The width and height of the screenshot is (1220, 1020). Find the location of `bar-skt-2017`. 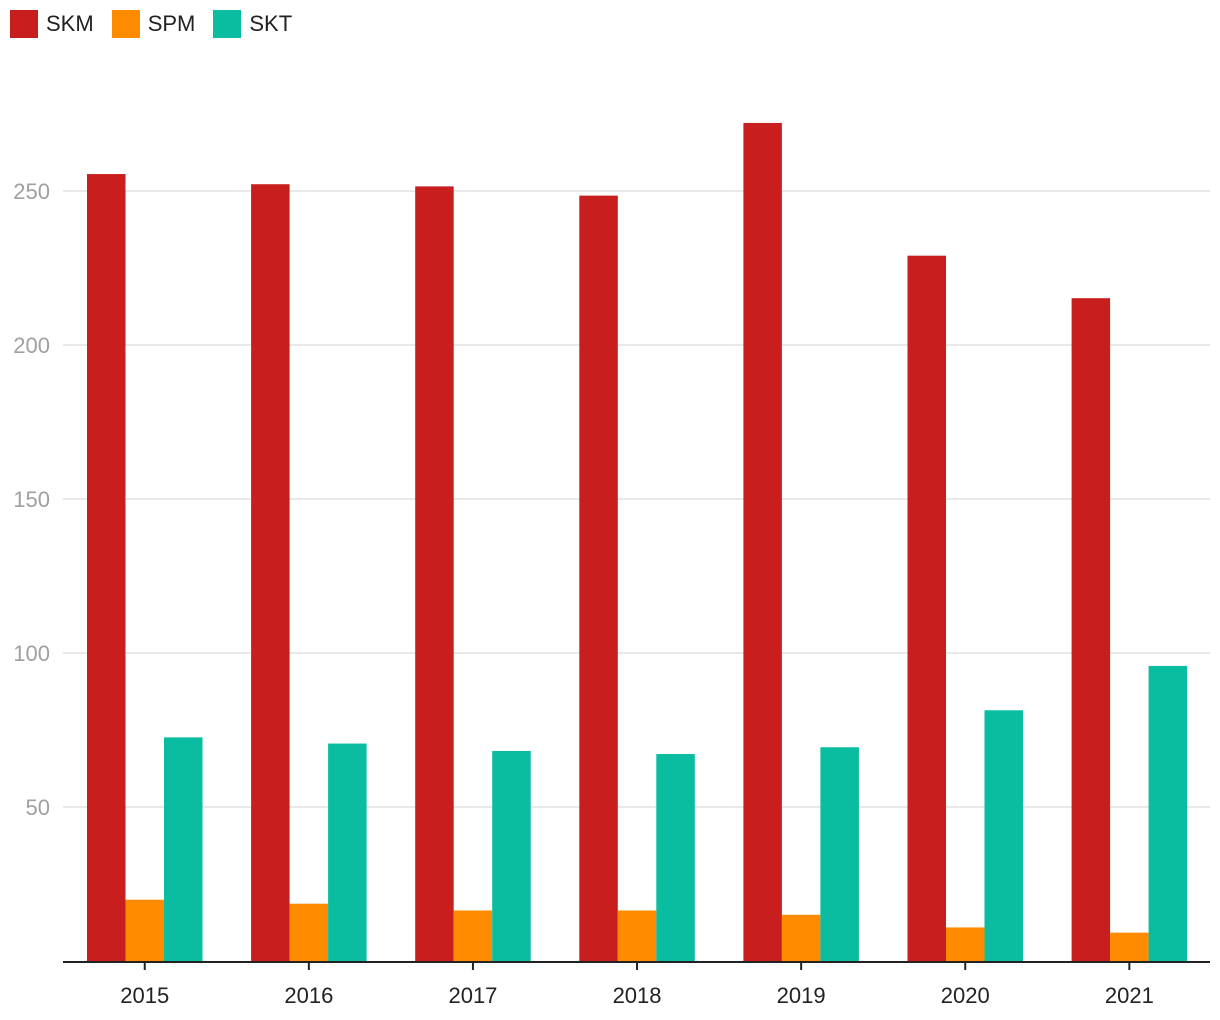

bar-skt-2017 is located at coordinates (511, 855).